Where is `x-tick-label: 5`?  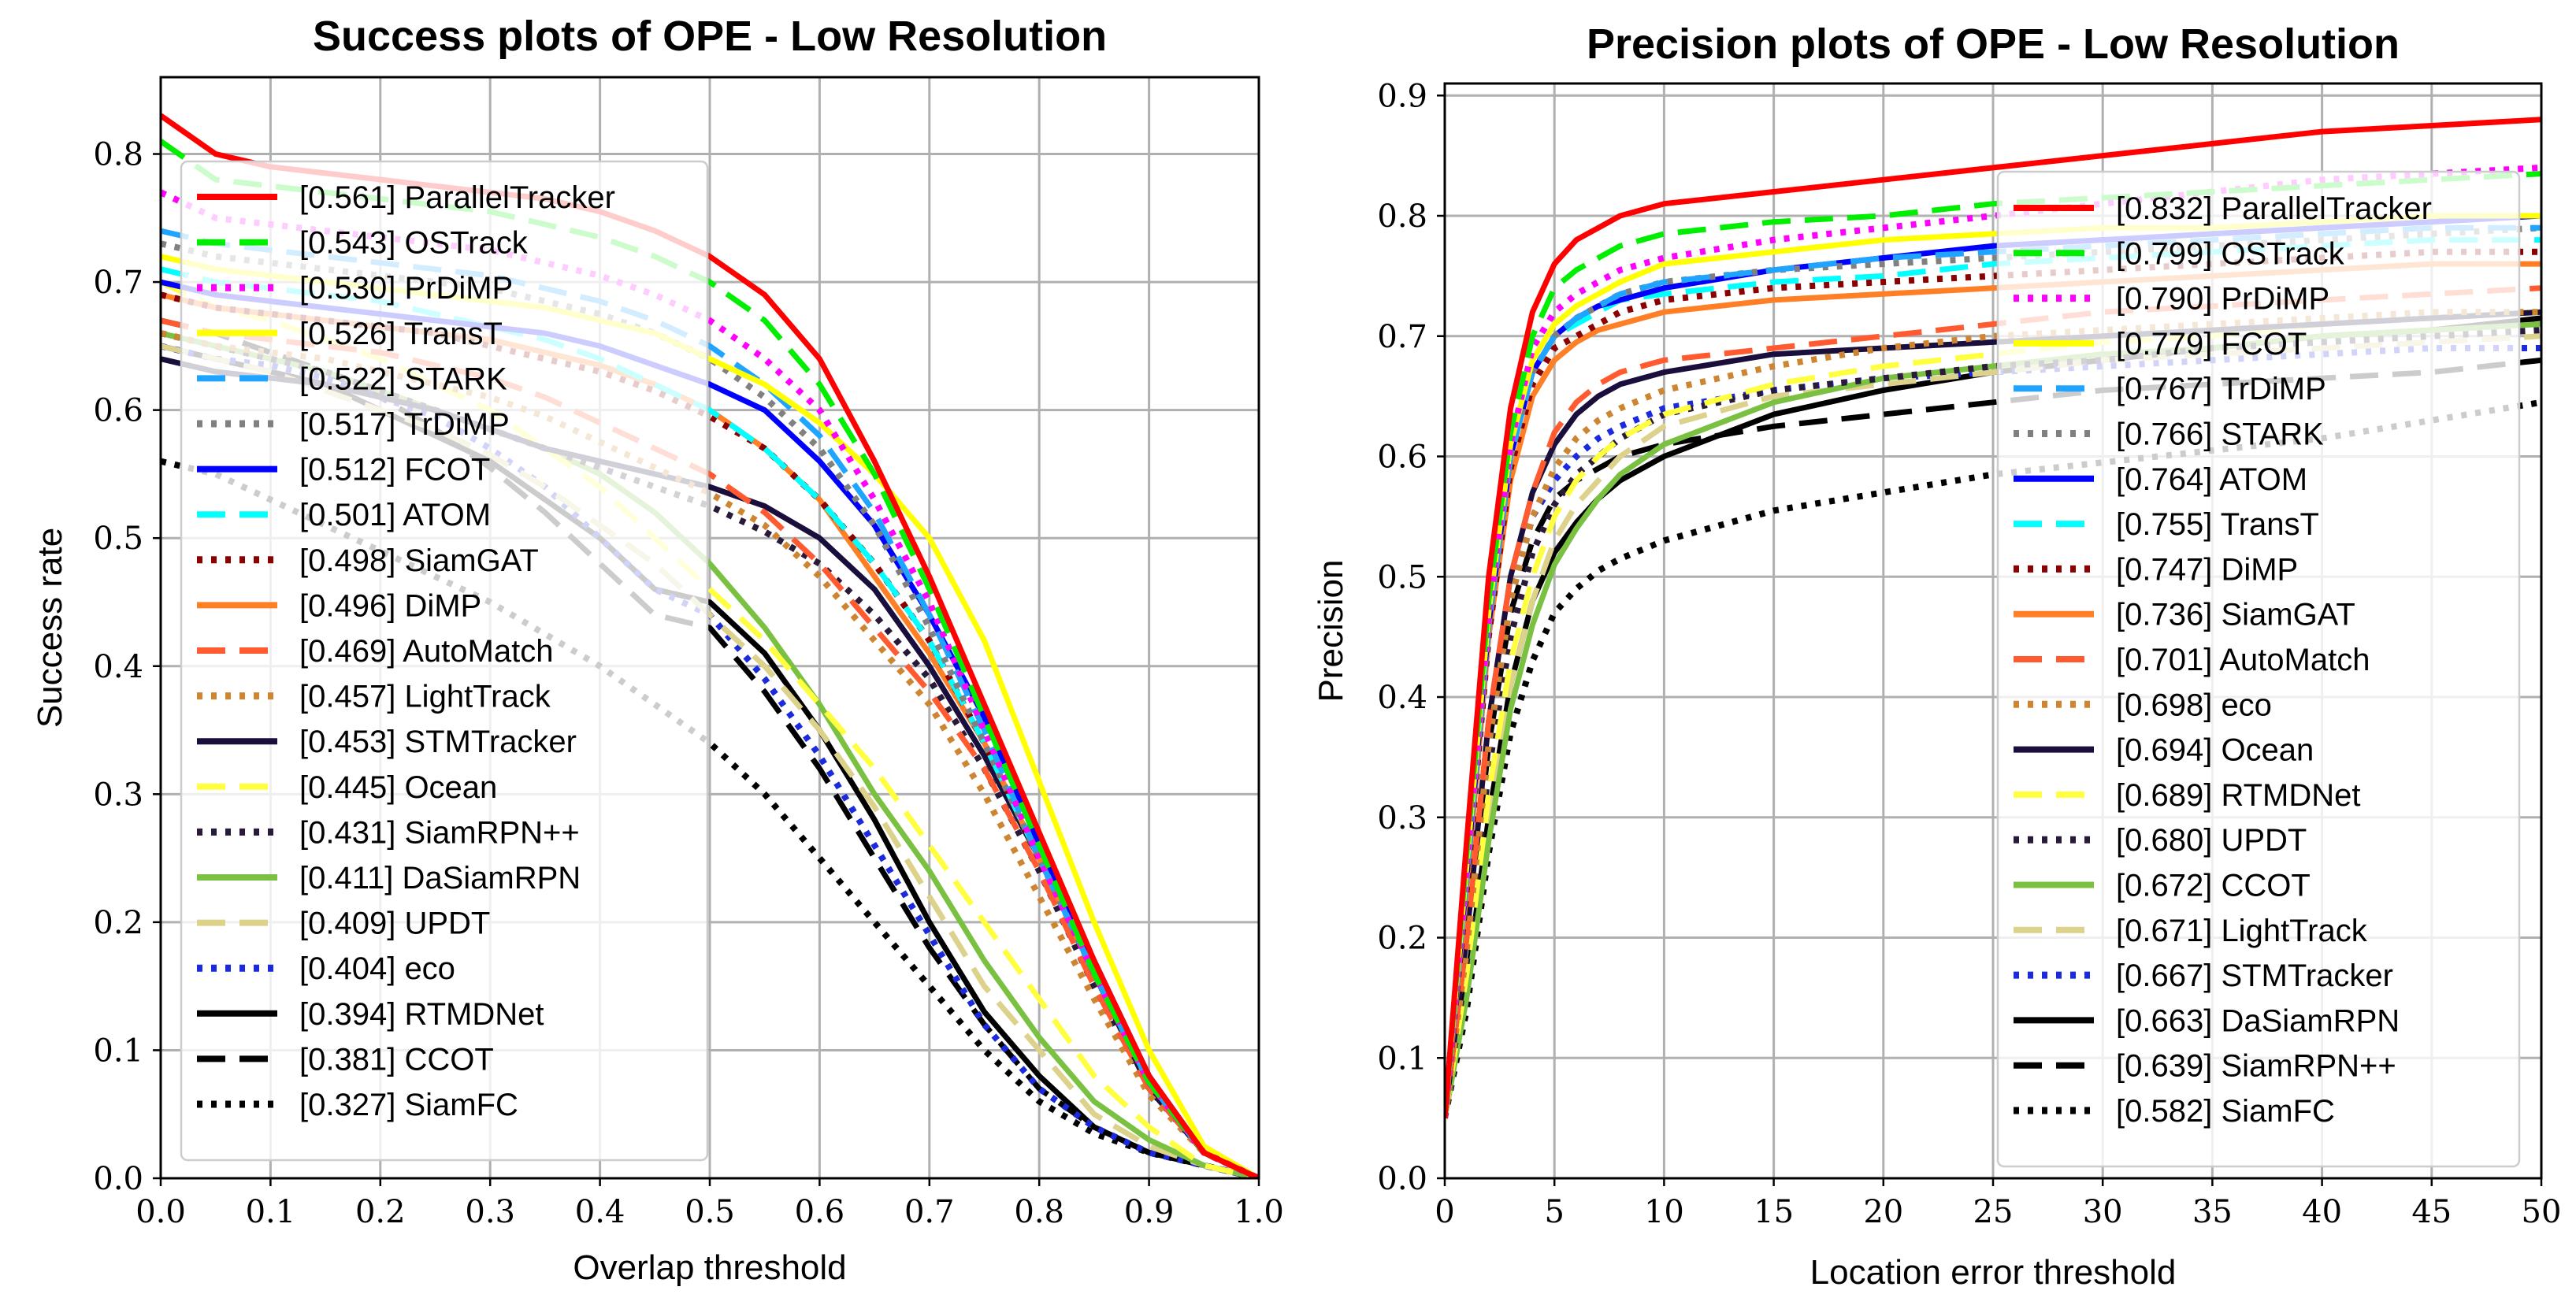 x-tick-label: 5 is located at coordinates (1554, 1212).